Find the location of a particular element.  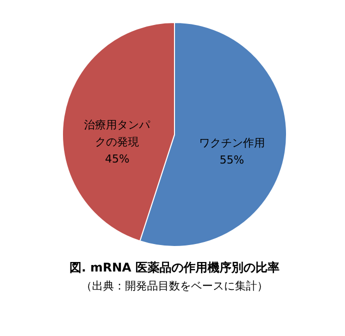

slice-label: 治療用タンパクの発現 is located at coordinates (118, 133).